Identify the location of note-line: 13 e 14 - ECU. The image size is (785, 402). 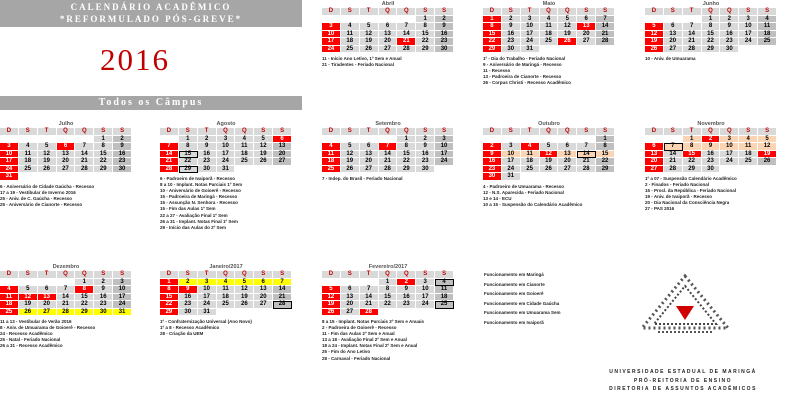
(497, 198).